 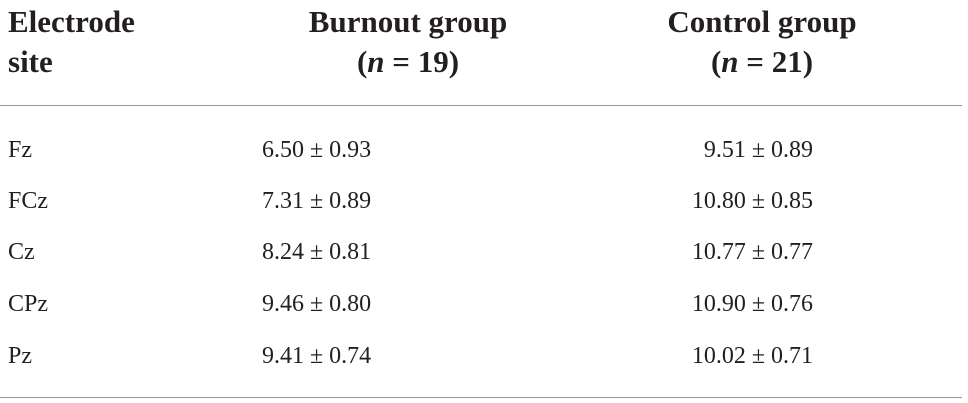 What do you see at coordinates (317, 356) in the screenshot?
I see `value-cell: 9.41 ± 0.74` at bounding box center [317, 356].